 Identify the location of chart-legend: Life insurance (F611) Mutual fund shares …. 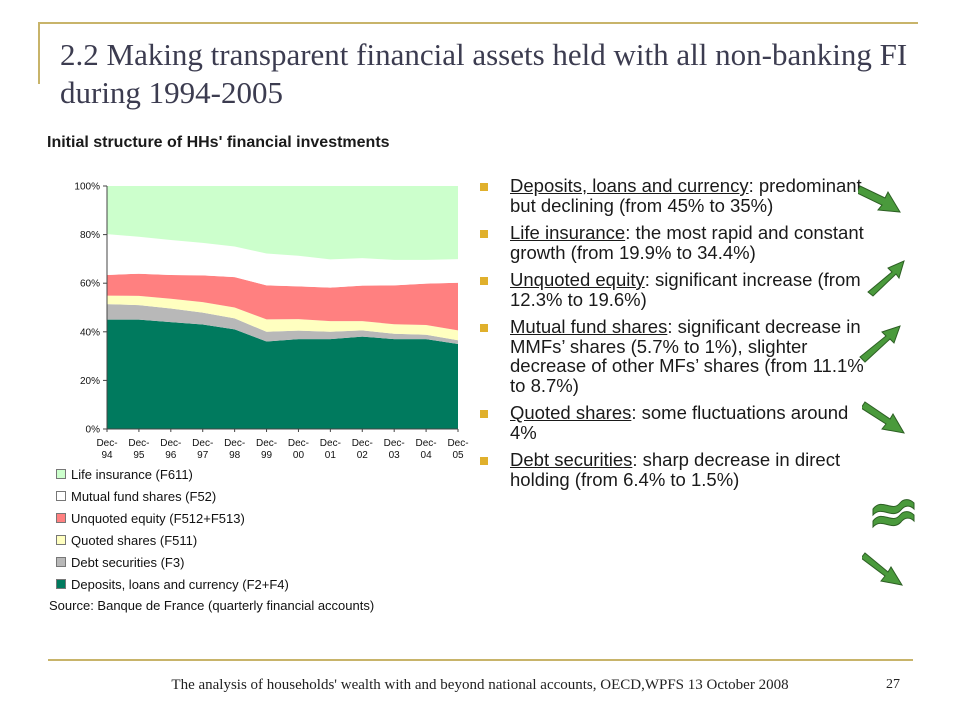
(172, 529).